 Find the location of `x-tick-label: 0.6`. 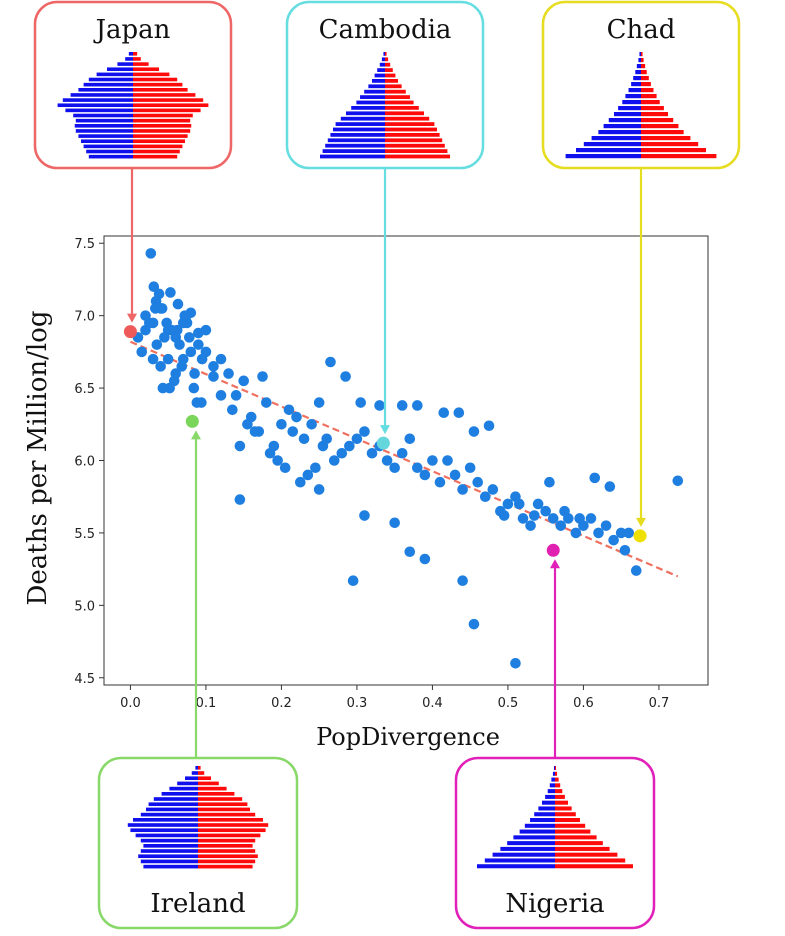

x-tick-label: 0.6 is located at coordinates (583, 703).